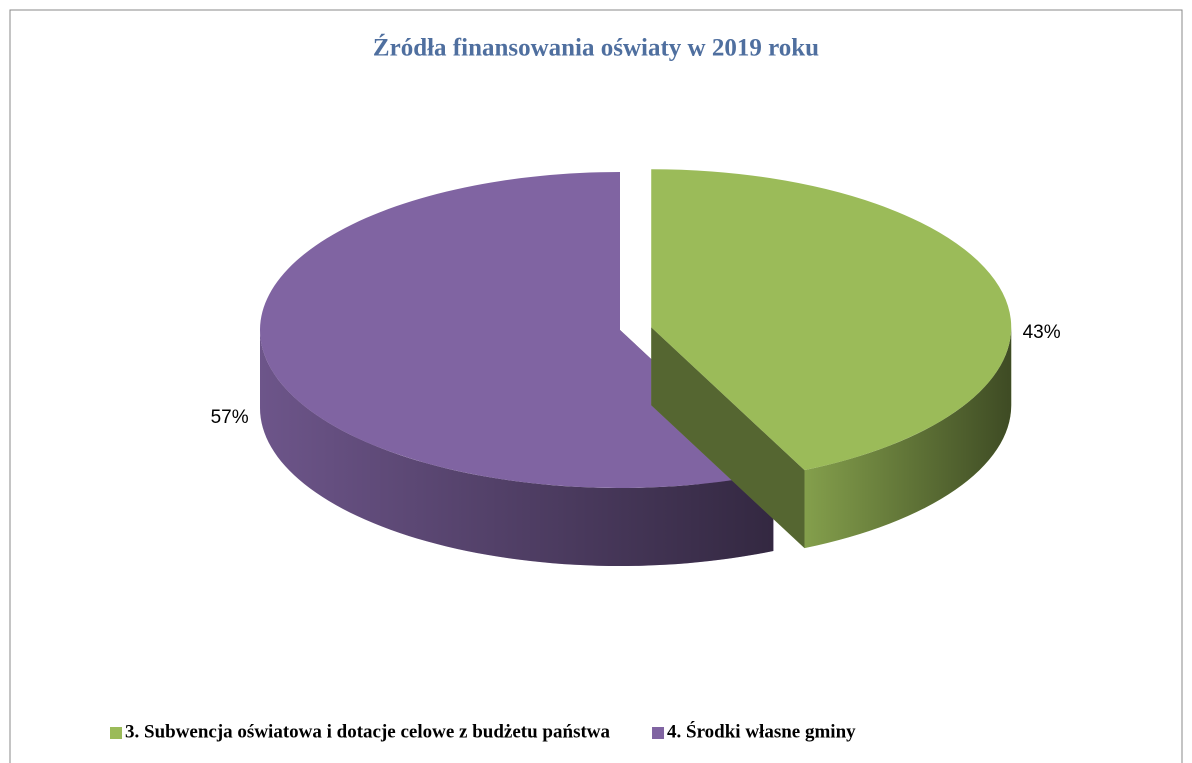  What do you see at coordinates (596, 48) in the screenshot?
I see `chart-title: Źródła finansowania oświaty w 2019 roku` at bounding box center [596, 48].